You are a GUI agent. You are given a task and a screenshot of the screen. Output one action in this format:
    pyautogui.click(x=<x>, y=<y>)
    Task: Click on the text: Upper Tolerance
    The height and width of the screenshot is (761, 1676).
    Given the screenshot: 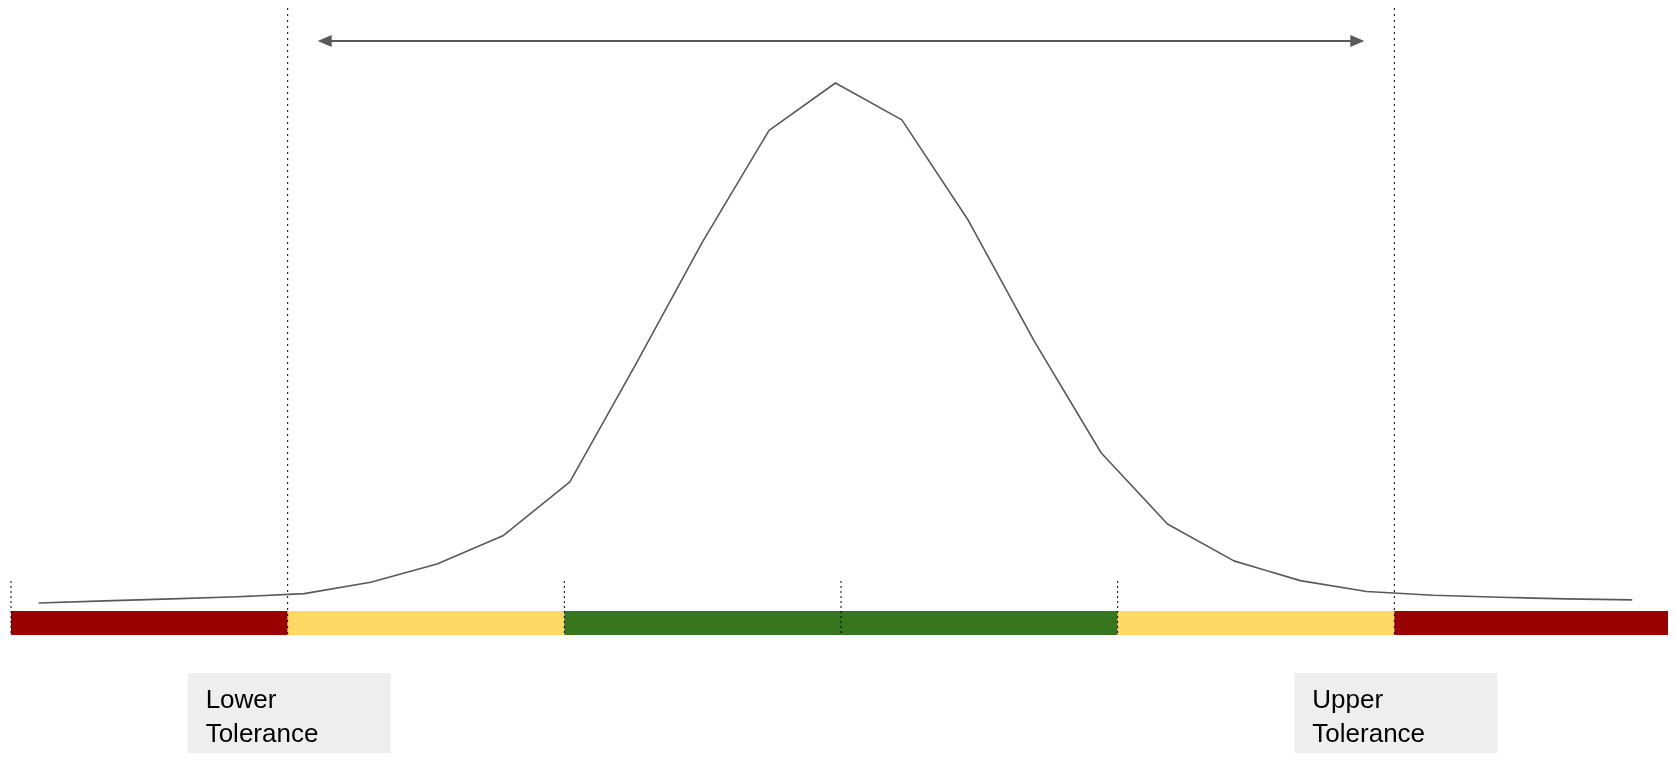 What is the action you would take?
    pyautogui.click(x=1369, y=716)
    